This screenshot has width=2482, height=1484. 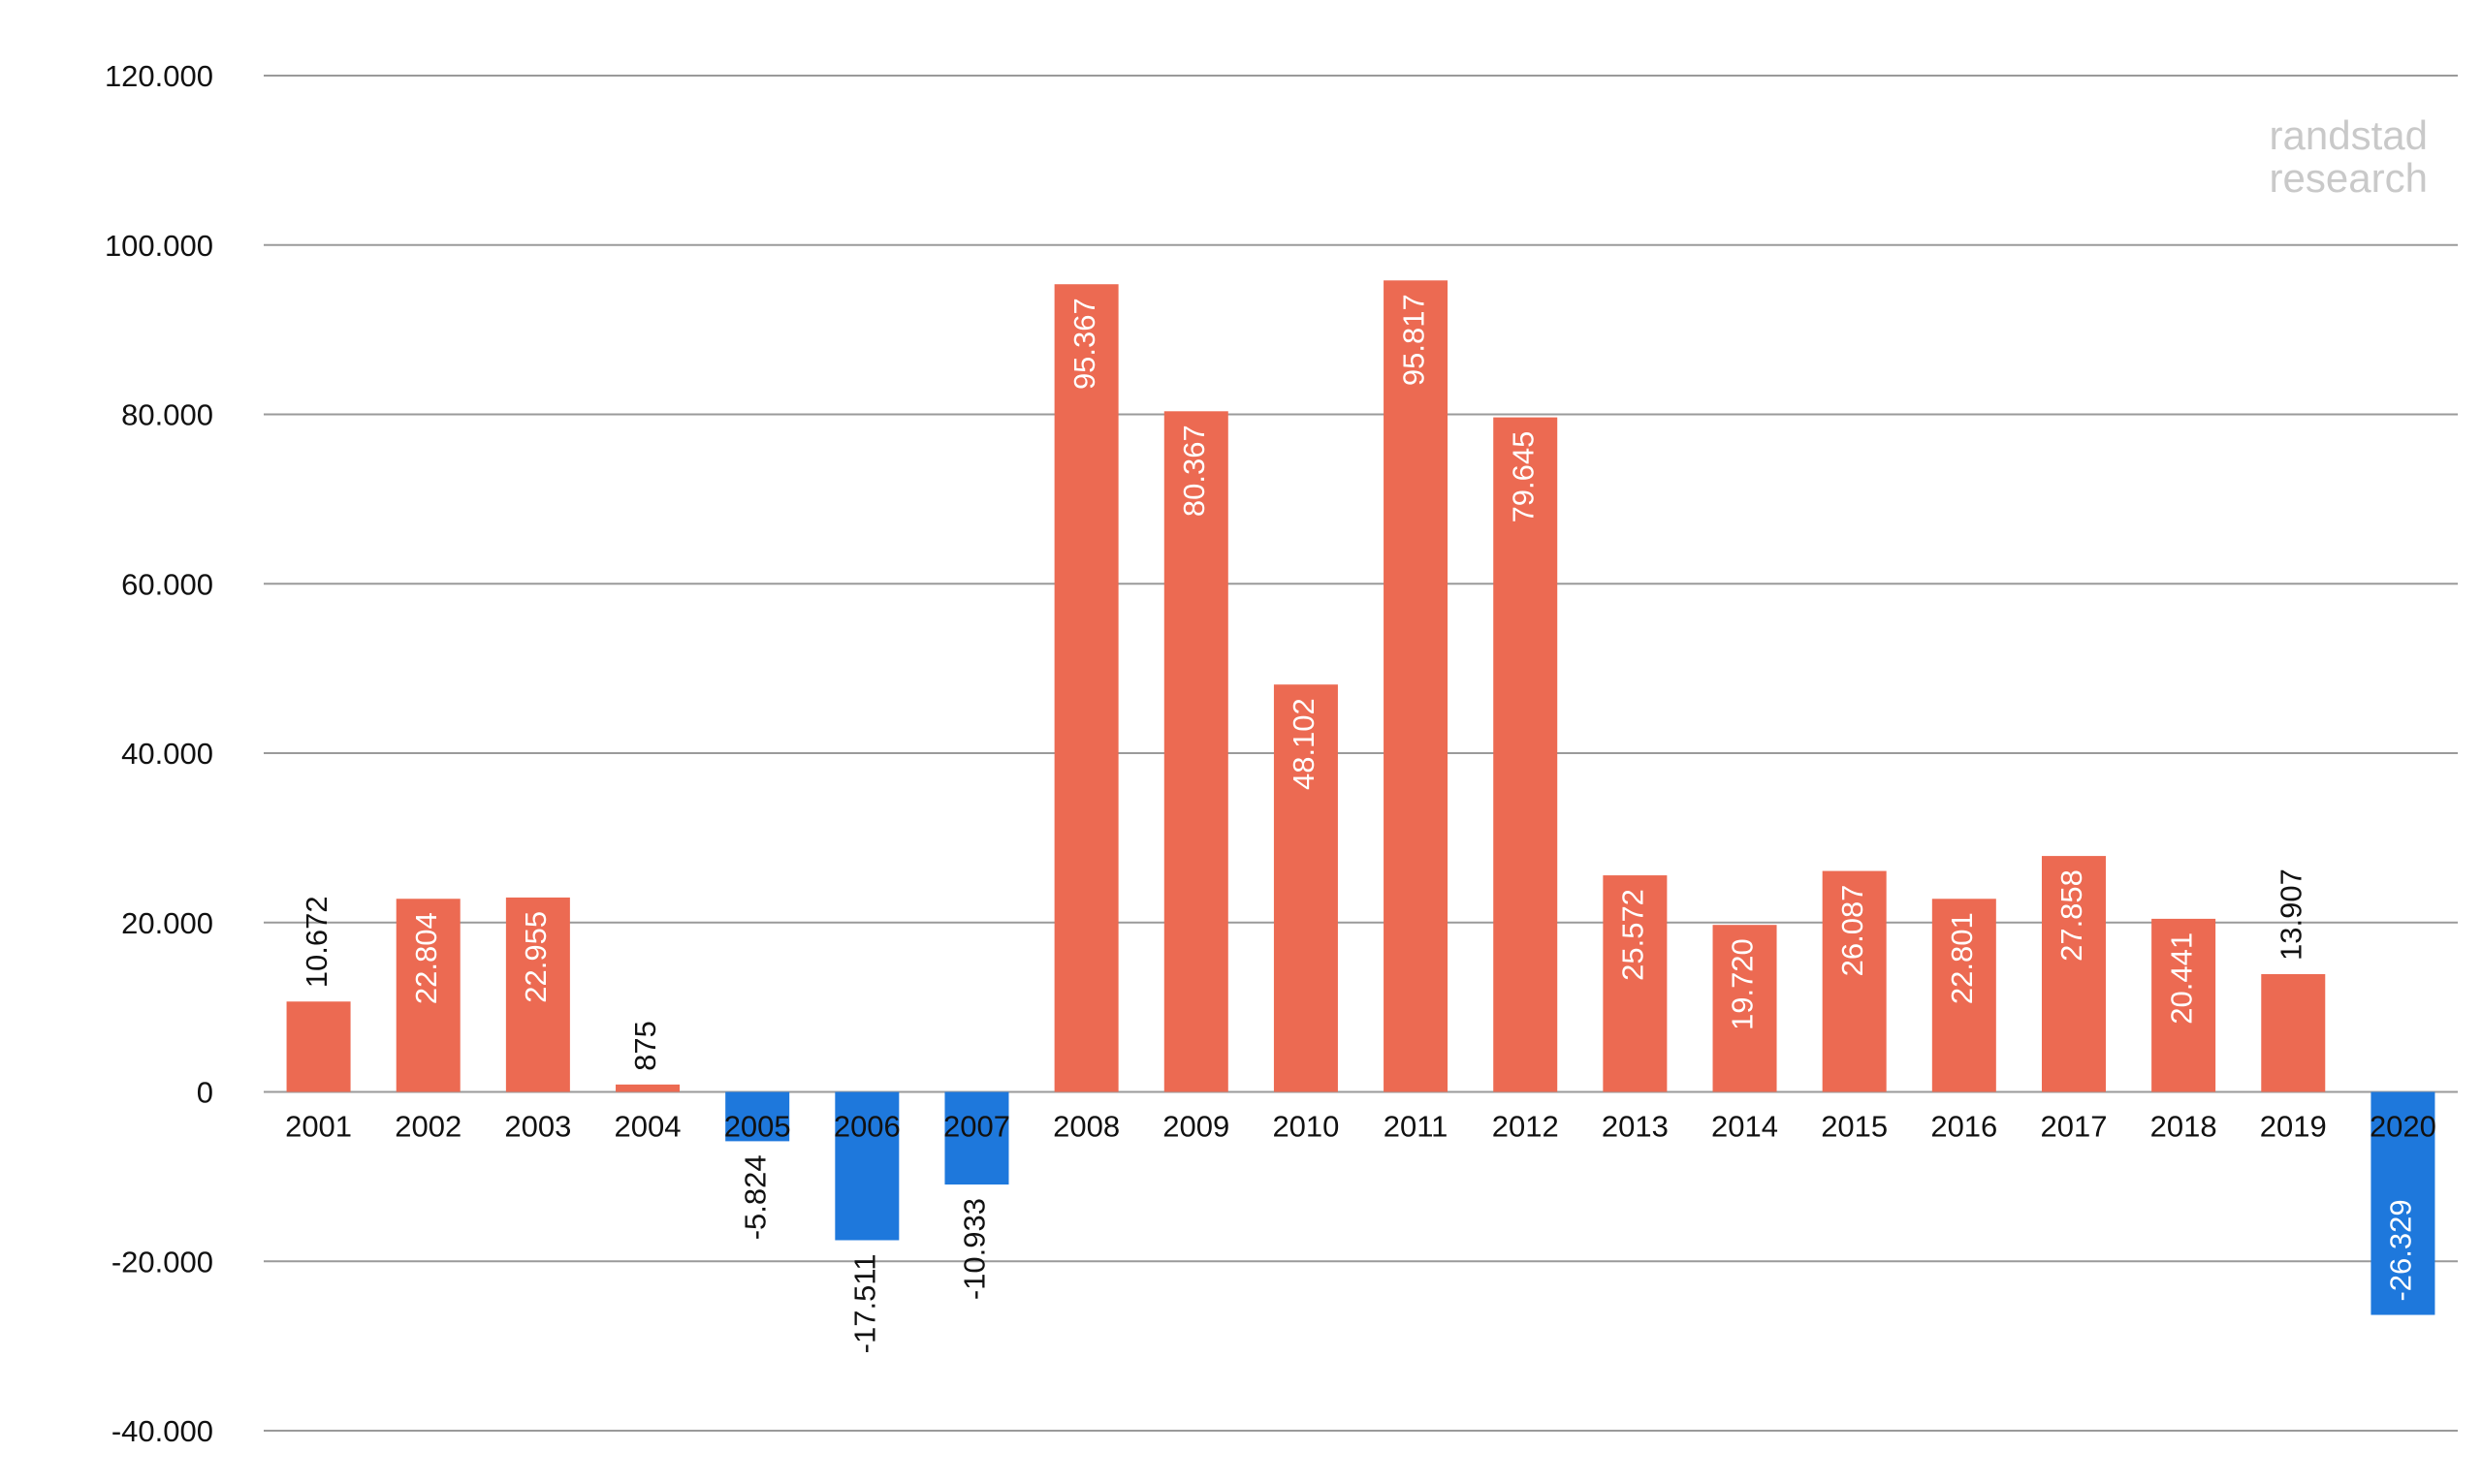 I want to click on x-tick-label: 2006, so click(x=867, y=1127).